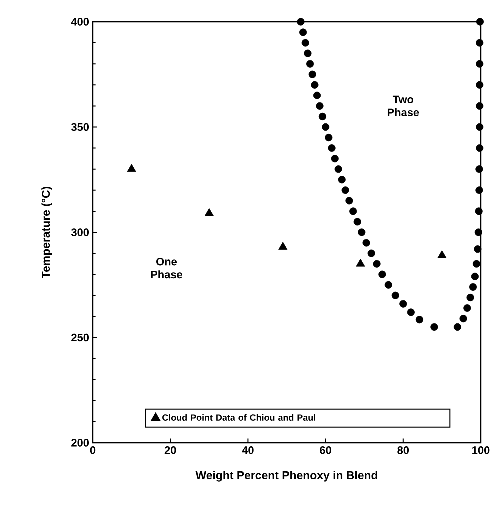 This screenshot has width=493, height=505. What do you see at coordinates (404, 450) in the screenshot?
I see `x-tick-label: 80` at bounding box center [404, 450].